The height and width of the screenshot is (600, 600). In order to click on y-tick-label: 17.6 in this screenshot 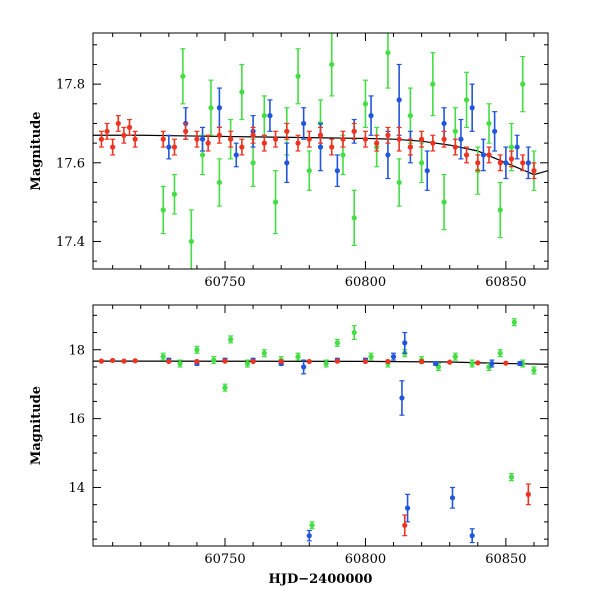, I will do `click(70, 163)`.